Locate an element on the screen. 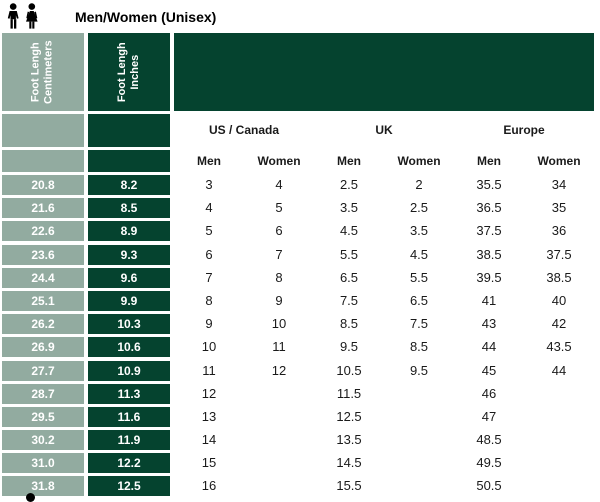 This screenshot has height=502, width=600. inches-value-cell: 11.6 is located at coordinates (129, 416).